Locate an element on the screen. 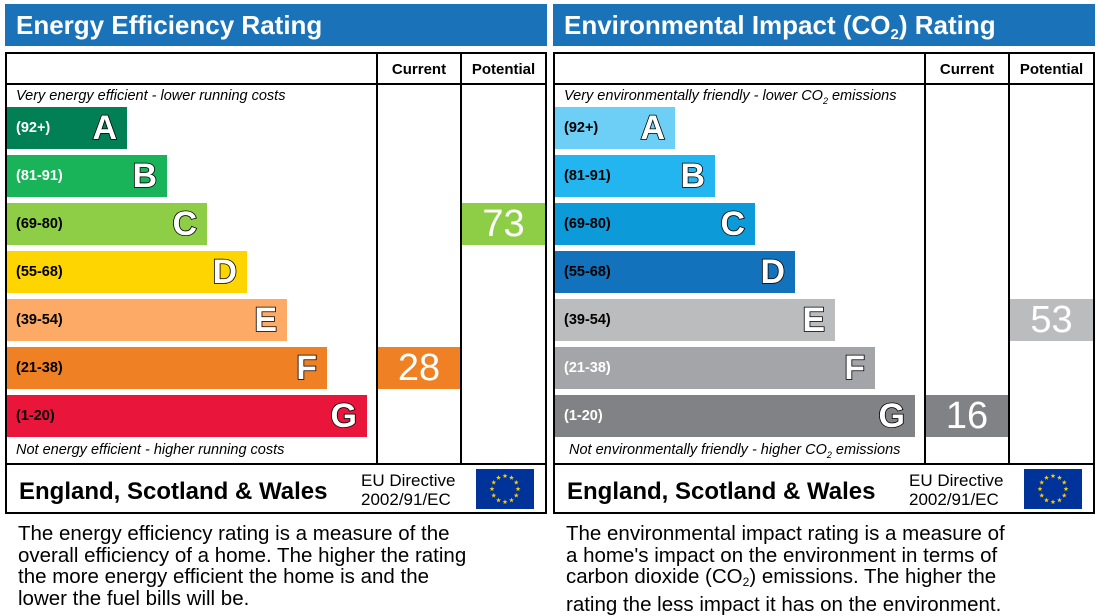  chart-title: Energy Efficiency Rating is located at coordinates (276, 25).